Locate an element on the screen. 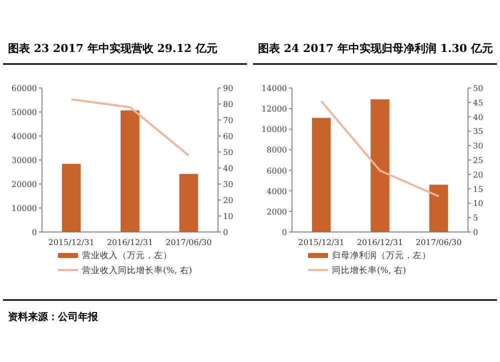  y-tick-label: 4000 is located at coordinates (276, 191).